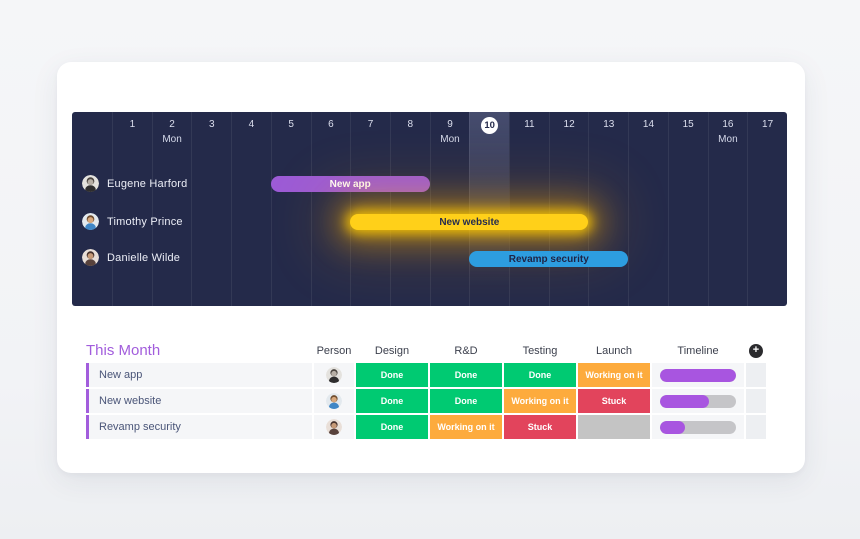 The image size is (860, 539). I want to click on day-number: 12, so click(569, 124).